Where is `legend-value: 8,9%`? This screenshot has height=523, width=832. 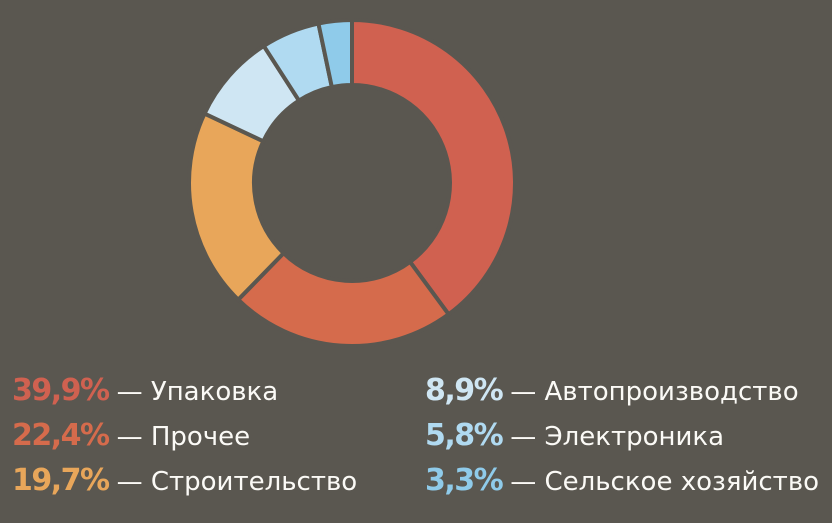 legend-value: 8,9% is located at coordinates (464, 390).